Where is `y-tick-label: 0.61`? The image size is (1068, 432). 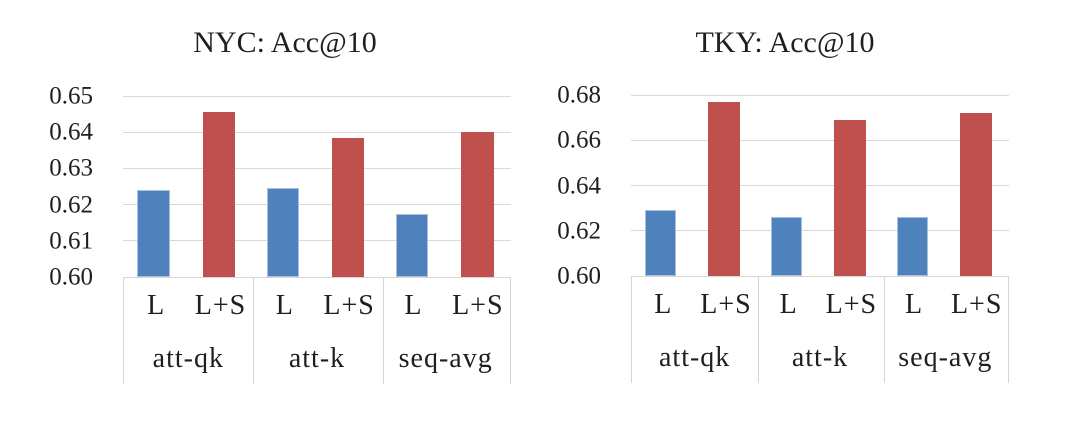 y-tick-label: 0.61 is located at coordinates (71, 241).